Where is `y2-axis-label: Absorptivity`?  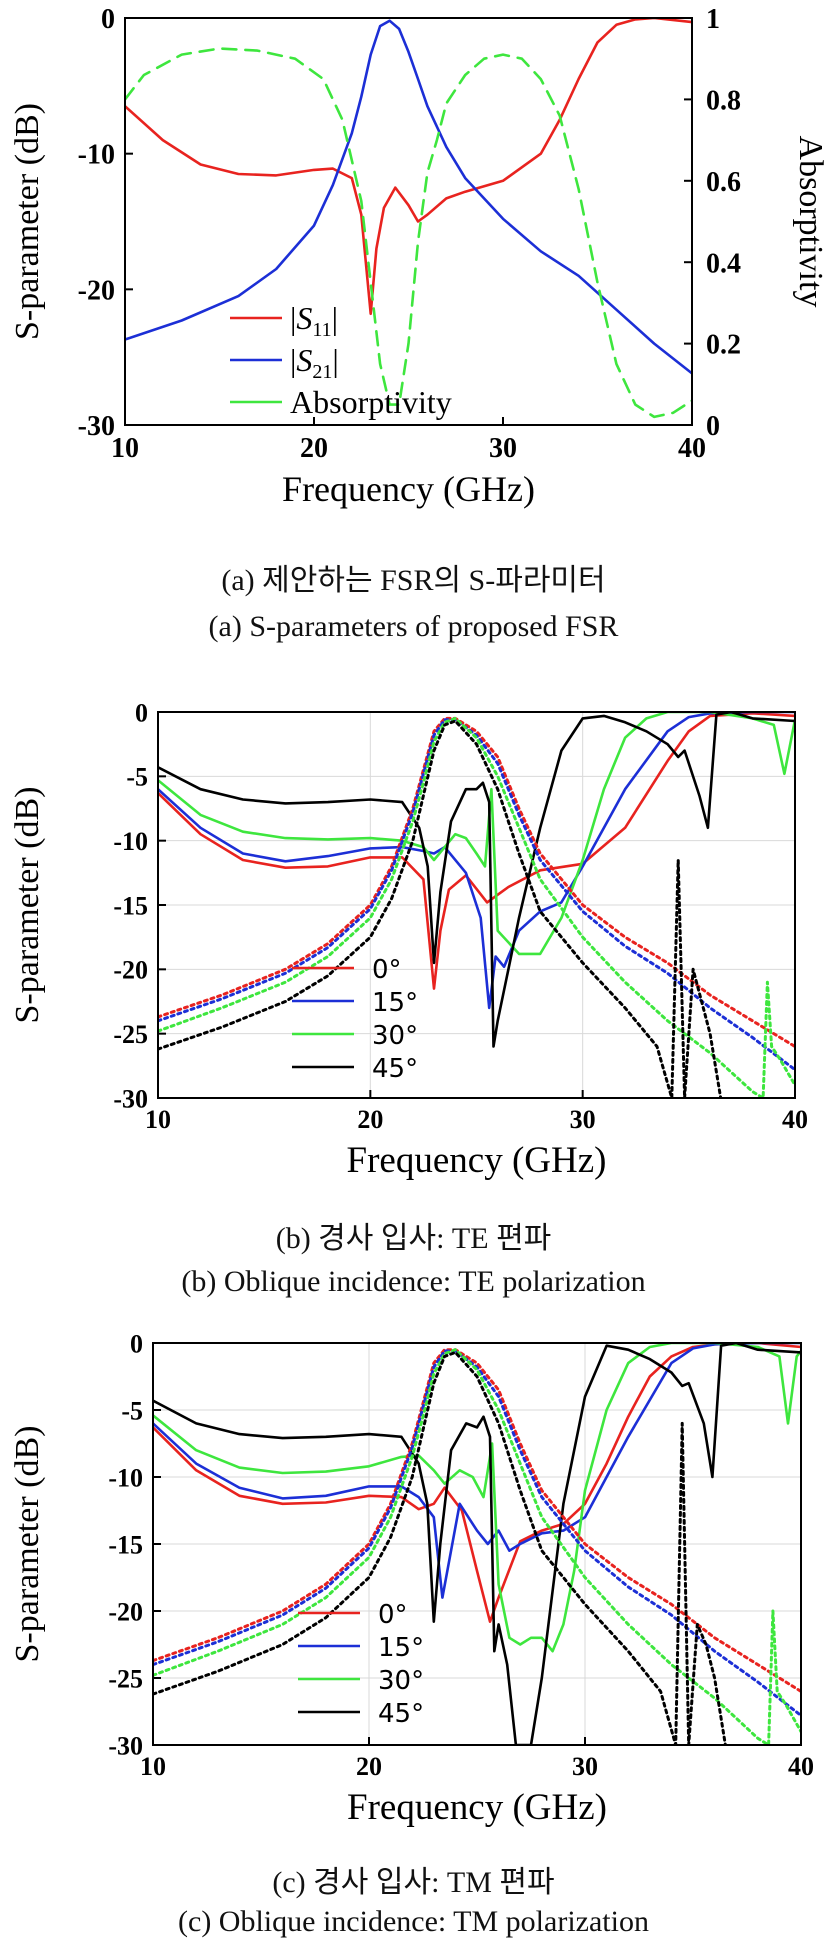
y2-axis-label: Absorptivity is located at coordinates (809, 222).